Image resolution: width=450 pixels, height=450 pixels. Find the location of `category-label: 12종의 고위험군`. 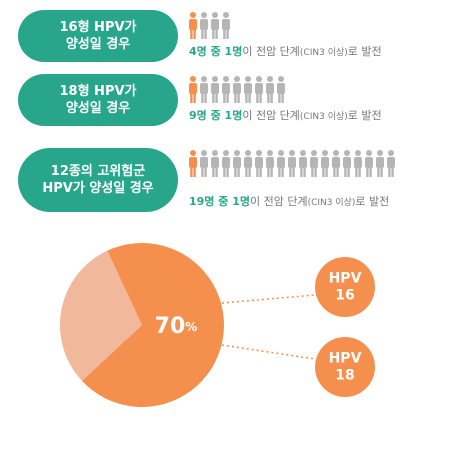

category-label: 12종의 고위험군 is located at coordinates (98, 171).